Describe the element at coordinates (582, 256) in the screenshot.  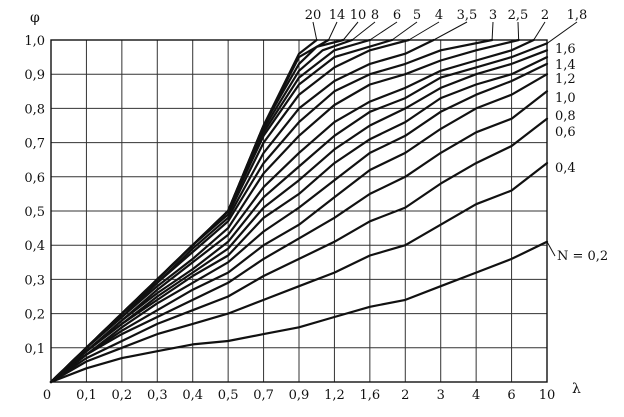
I see `curve-label: N = 0,2` at that location.